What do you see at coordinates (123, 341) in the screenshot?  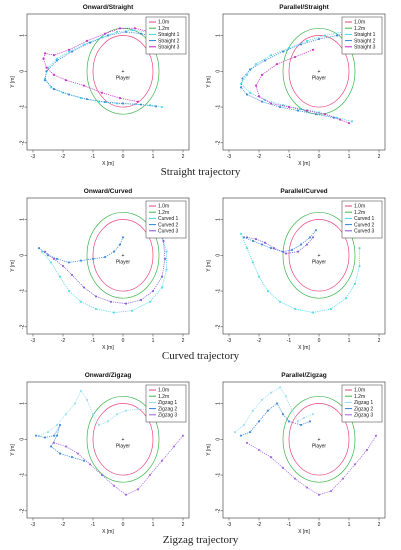 I see `x-tick-label: 0` at bounding box center [123, 341].